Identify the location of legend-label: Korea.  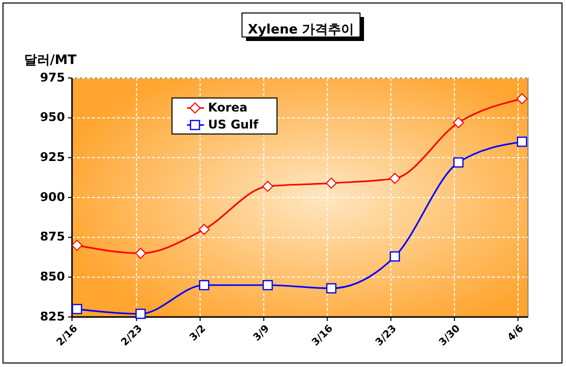
(228, 107).